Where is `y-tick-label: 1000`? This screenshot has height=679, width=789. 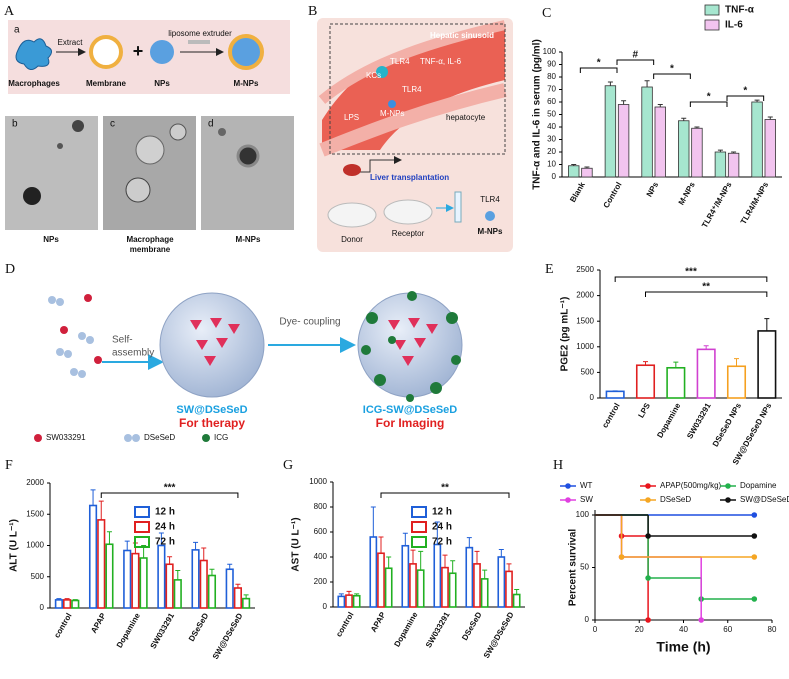
y-tick-label: 1000 is located at coordinates (35, 545).